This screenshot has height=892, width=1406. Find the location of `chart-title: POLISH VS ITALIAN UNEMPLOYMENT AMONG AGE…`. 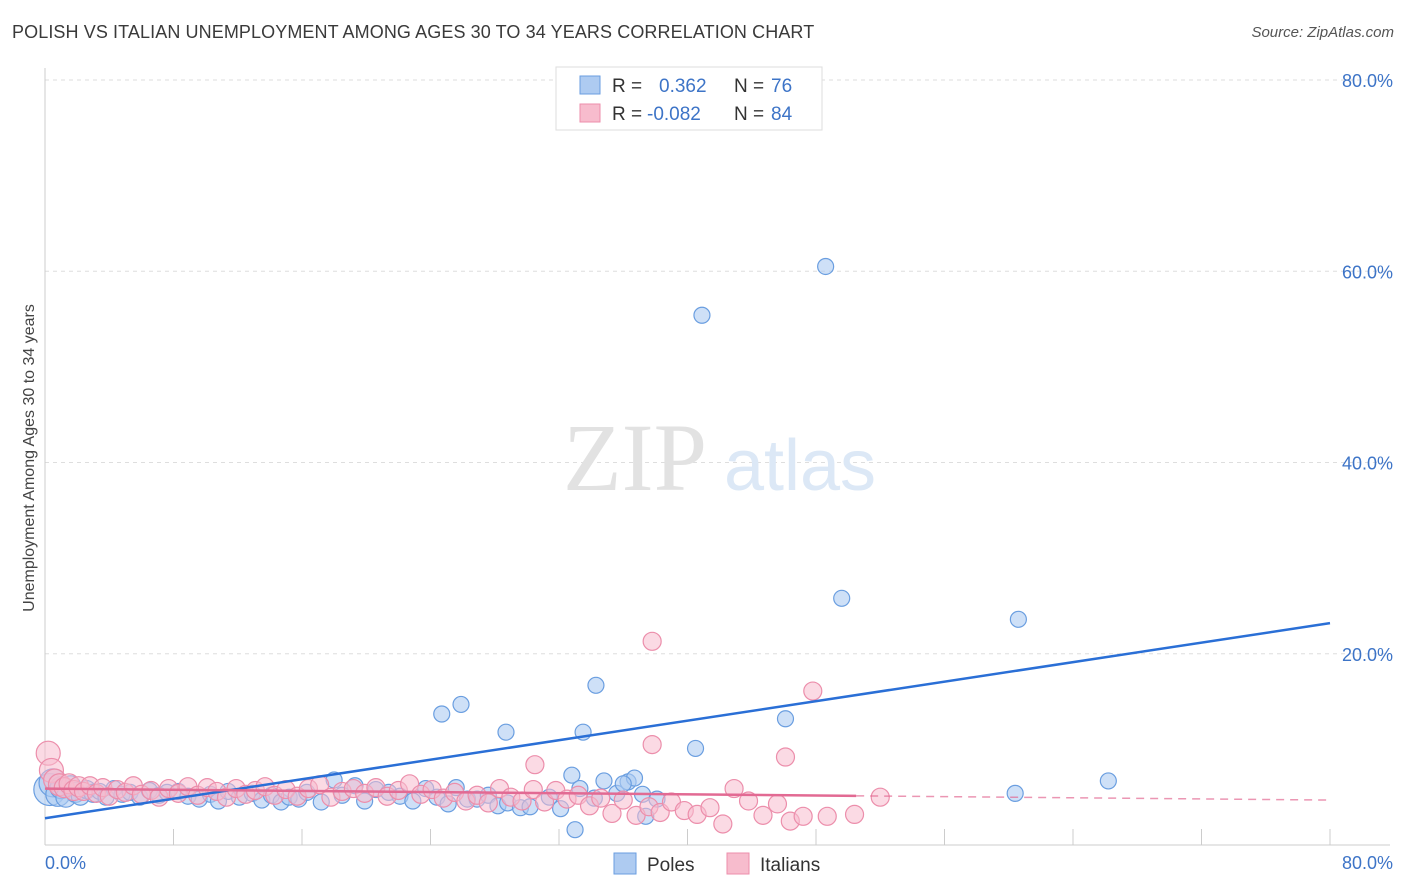

chart-title: POLISH VS ITALIAN UNEMPLOYMENT AMONG AGE… is located at coordinates (413, 32).